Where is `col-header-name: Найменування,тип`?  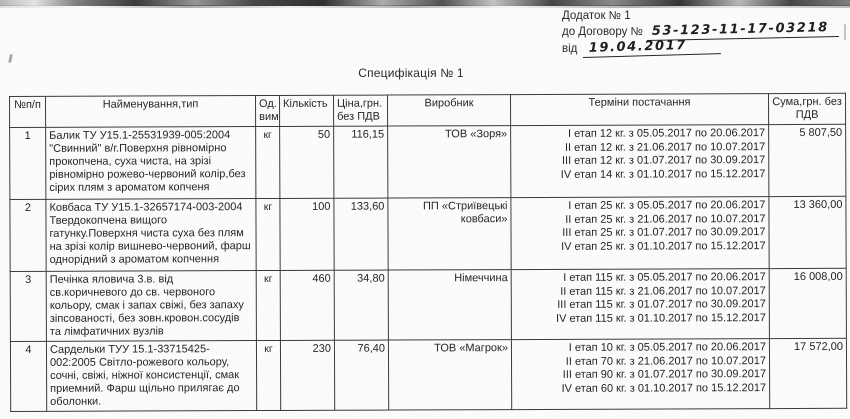
col-header-name: Найменування,тип is located at coordinates (150, 111).